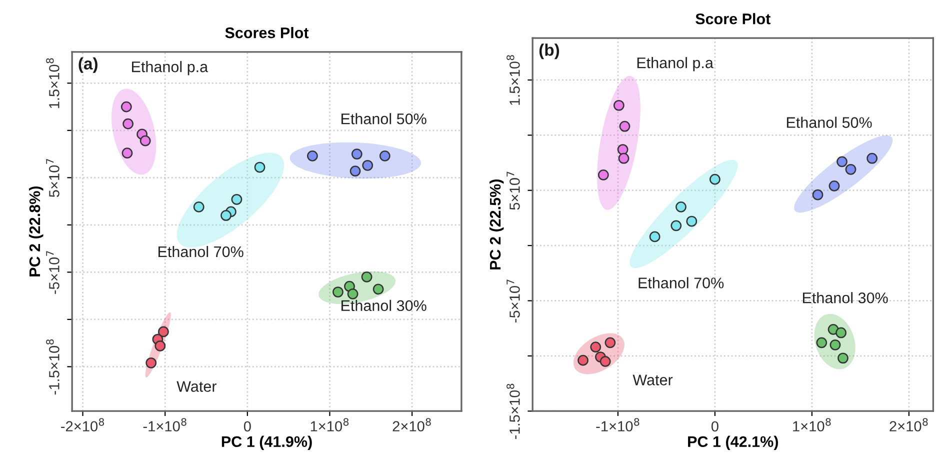 This screenshot has height=464, width=936. I want to click on x-axis-title: PC 1 (41.9%), so click(267, 443).